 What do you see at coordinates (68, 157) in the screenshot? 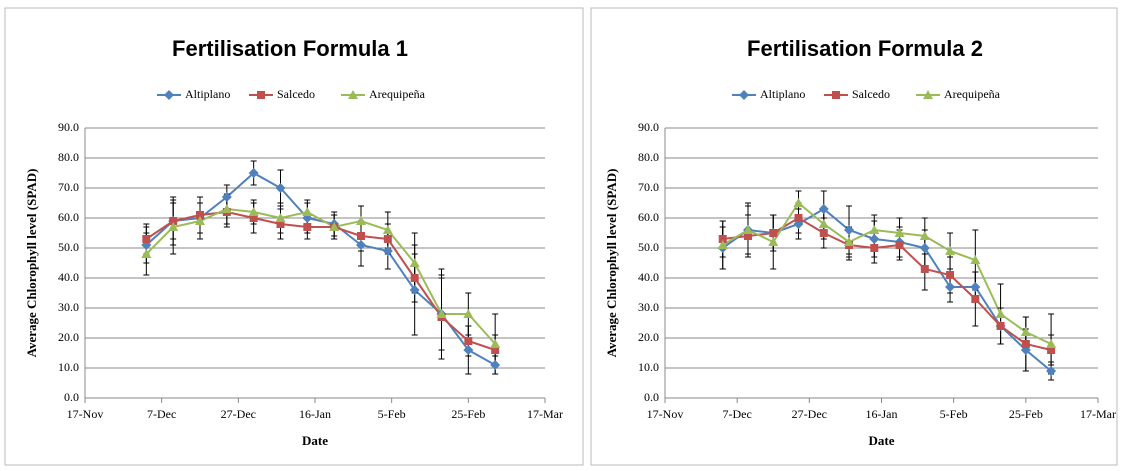
I see `y-tick-label: 80.0` at bounding box center [68, 157].